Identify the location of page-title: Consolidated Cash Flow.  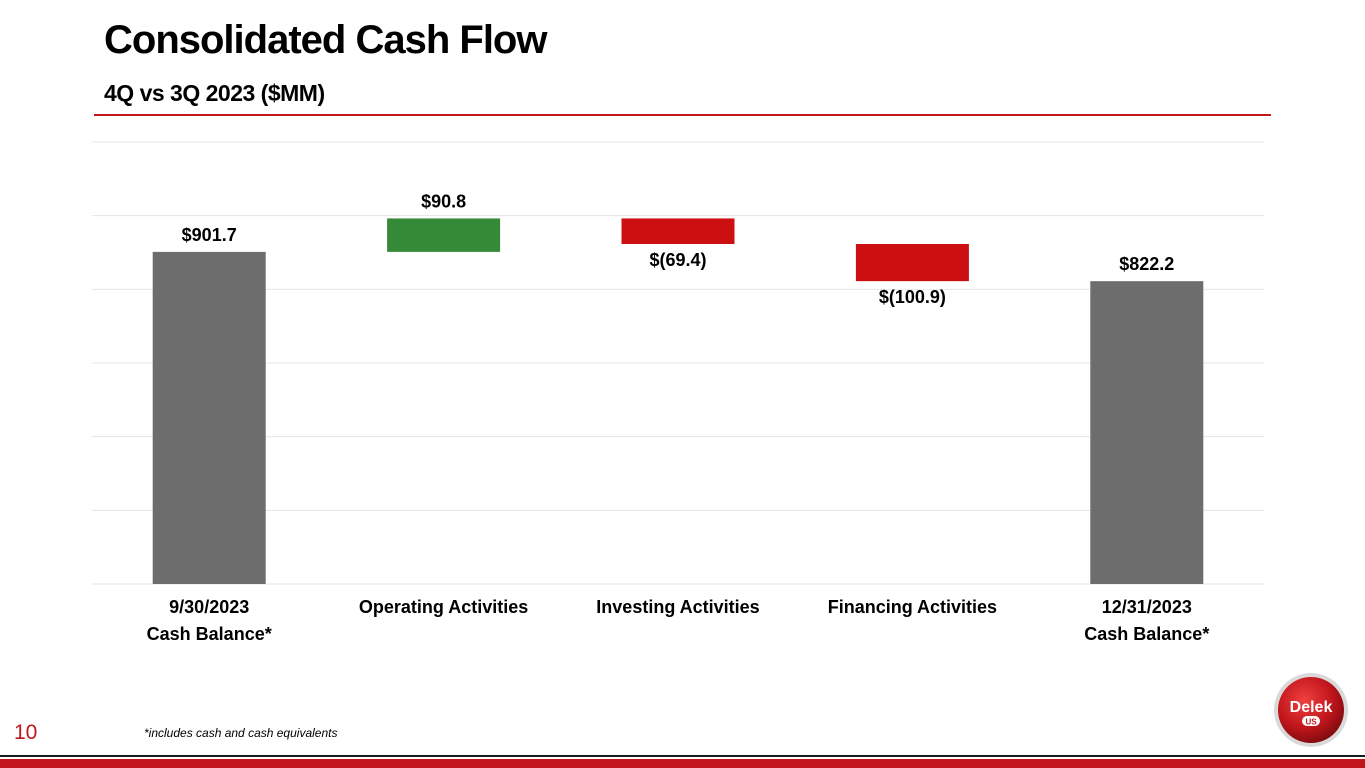
(325, 40).